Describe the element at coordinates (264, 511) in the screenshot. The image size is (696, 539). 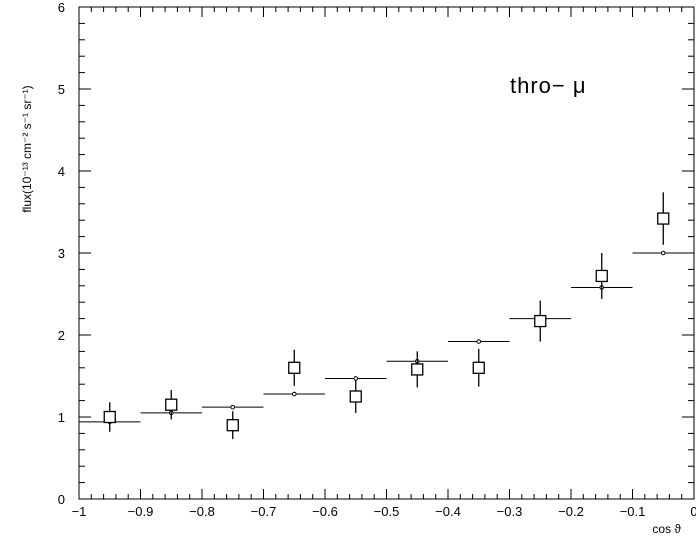
I see `x-tick-label: −0.7` at that location.